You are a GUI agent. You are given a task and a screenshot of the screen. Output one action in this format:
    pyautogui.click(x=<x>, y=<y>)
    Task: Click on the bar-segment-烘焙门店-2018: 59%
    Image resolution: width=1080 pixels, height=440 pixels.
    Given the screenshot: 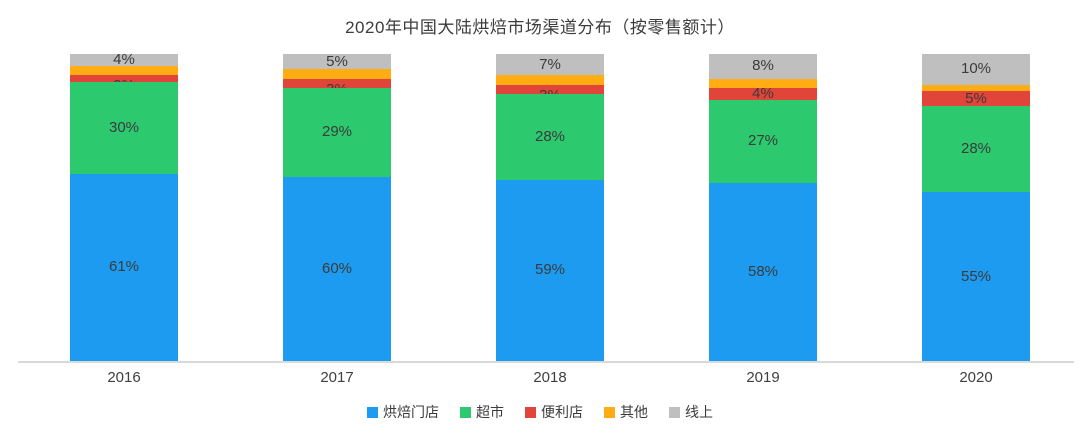 What is the action you would take?
    pyautogui.click(x=550, y=270)
    